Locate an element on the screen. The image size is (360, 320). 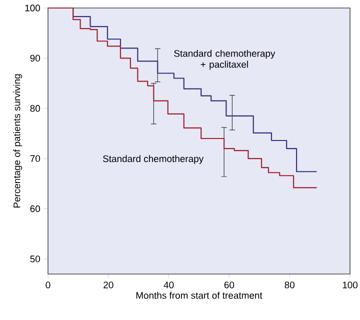
y-axis-title: Percentage of patients surviving is located at coordinates (17, 141).